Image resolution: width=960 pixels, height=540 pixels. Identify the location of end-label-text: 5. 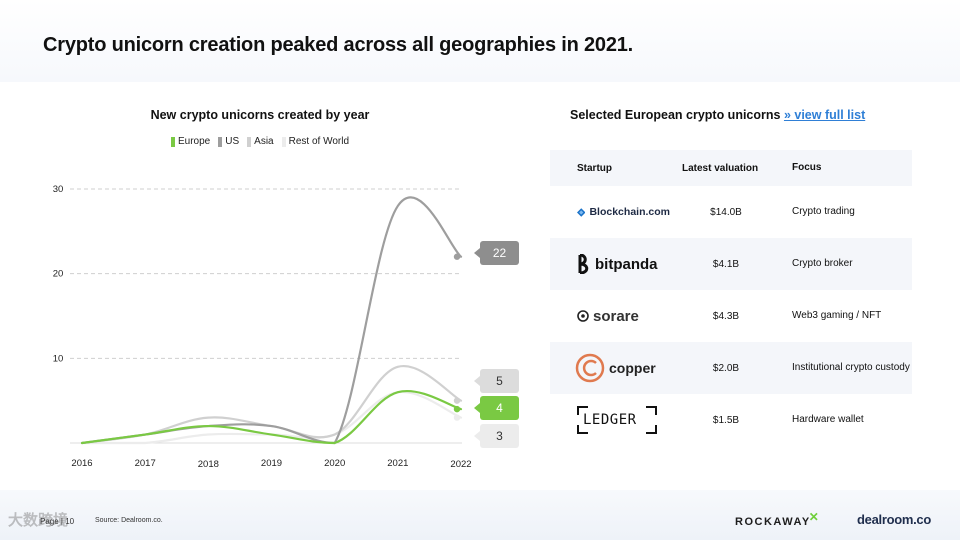
(499, 381).